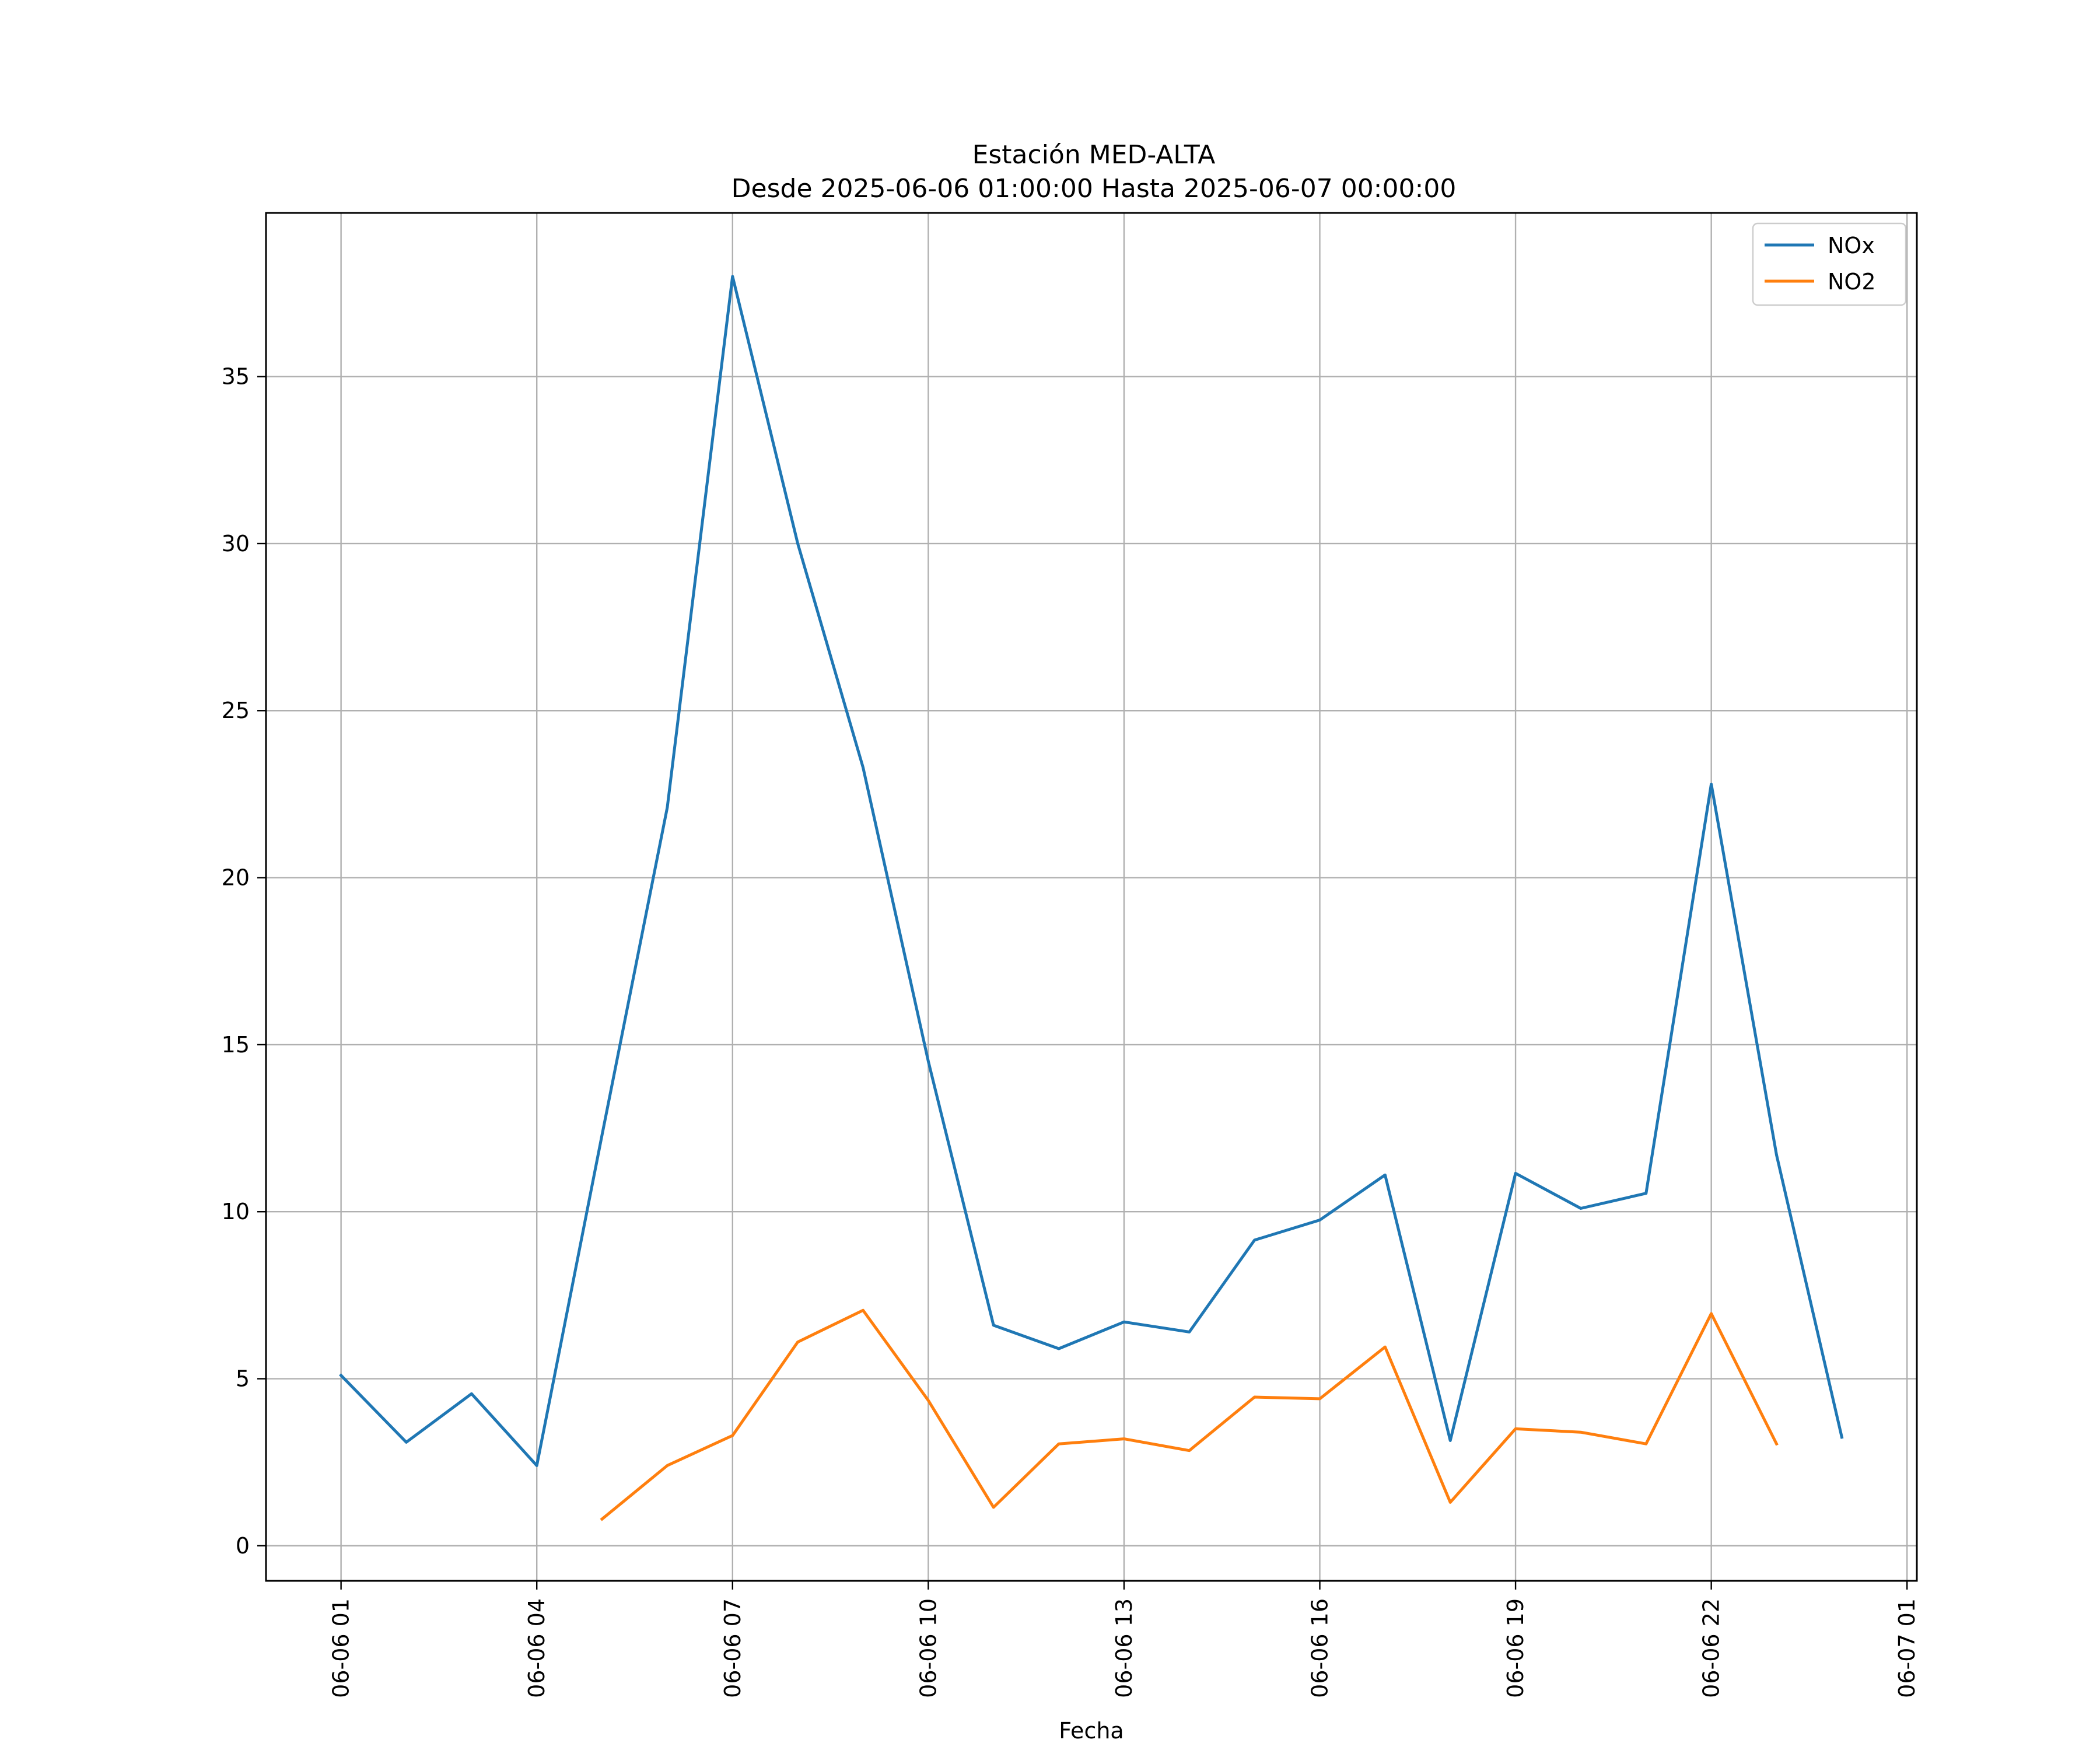 This screenshot has height=1750, width=2100. What do you see at coordinates (1189, 1414) in the screenshot?
I see `series-line-no2` at bounding box center [1189, 1414].